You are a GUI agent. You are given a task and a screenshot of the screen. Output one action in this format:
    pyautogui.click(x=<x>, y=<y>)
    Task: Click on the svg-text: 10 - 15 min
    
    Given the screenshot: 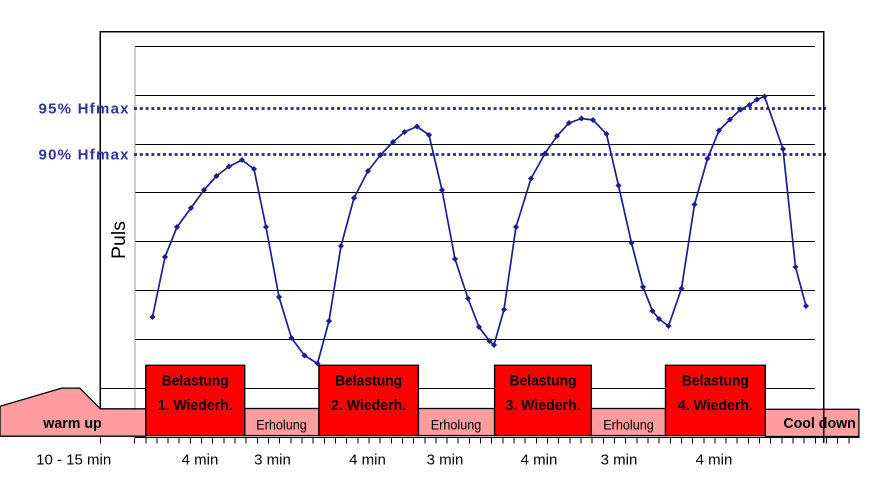 What is the action you would take?
    pyautogui.click(x=73, y=459)
    